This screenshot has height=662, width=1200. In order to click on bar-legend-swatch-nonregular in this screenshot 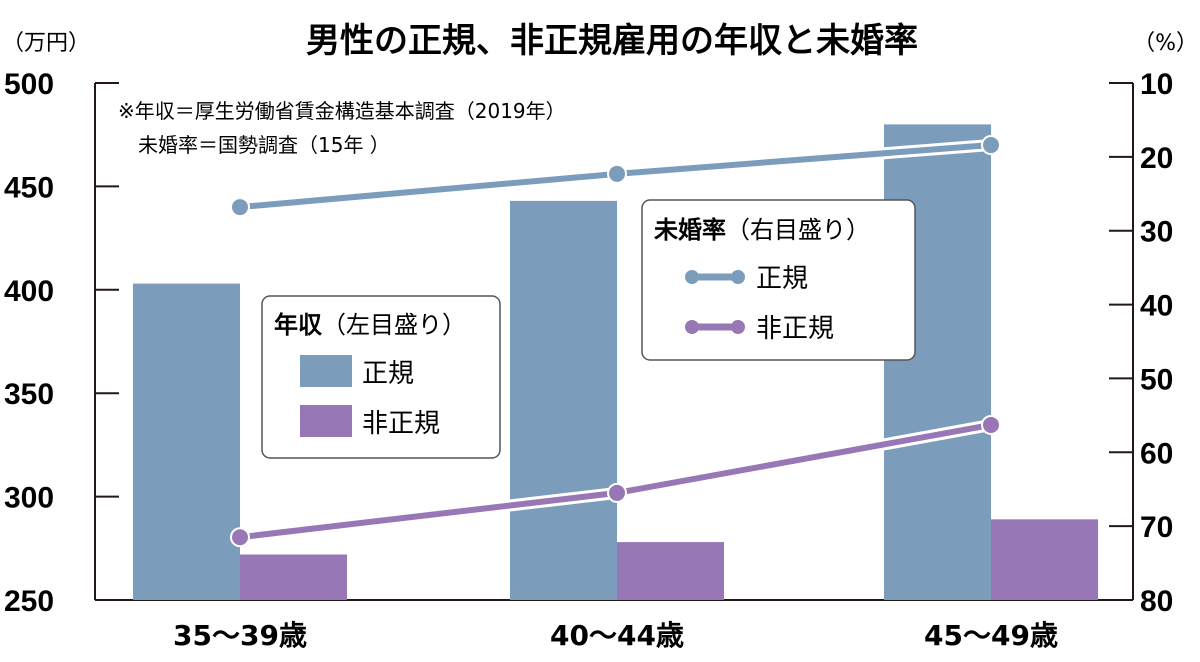, I will do `click(326, 421)`.